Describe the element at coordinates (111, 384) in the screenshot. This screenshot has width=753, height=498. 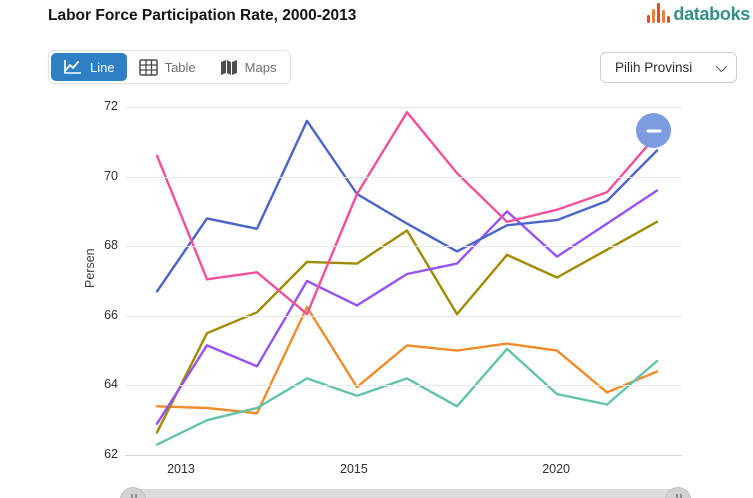
I see `y-tick-label: 64` at that location.